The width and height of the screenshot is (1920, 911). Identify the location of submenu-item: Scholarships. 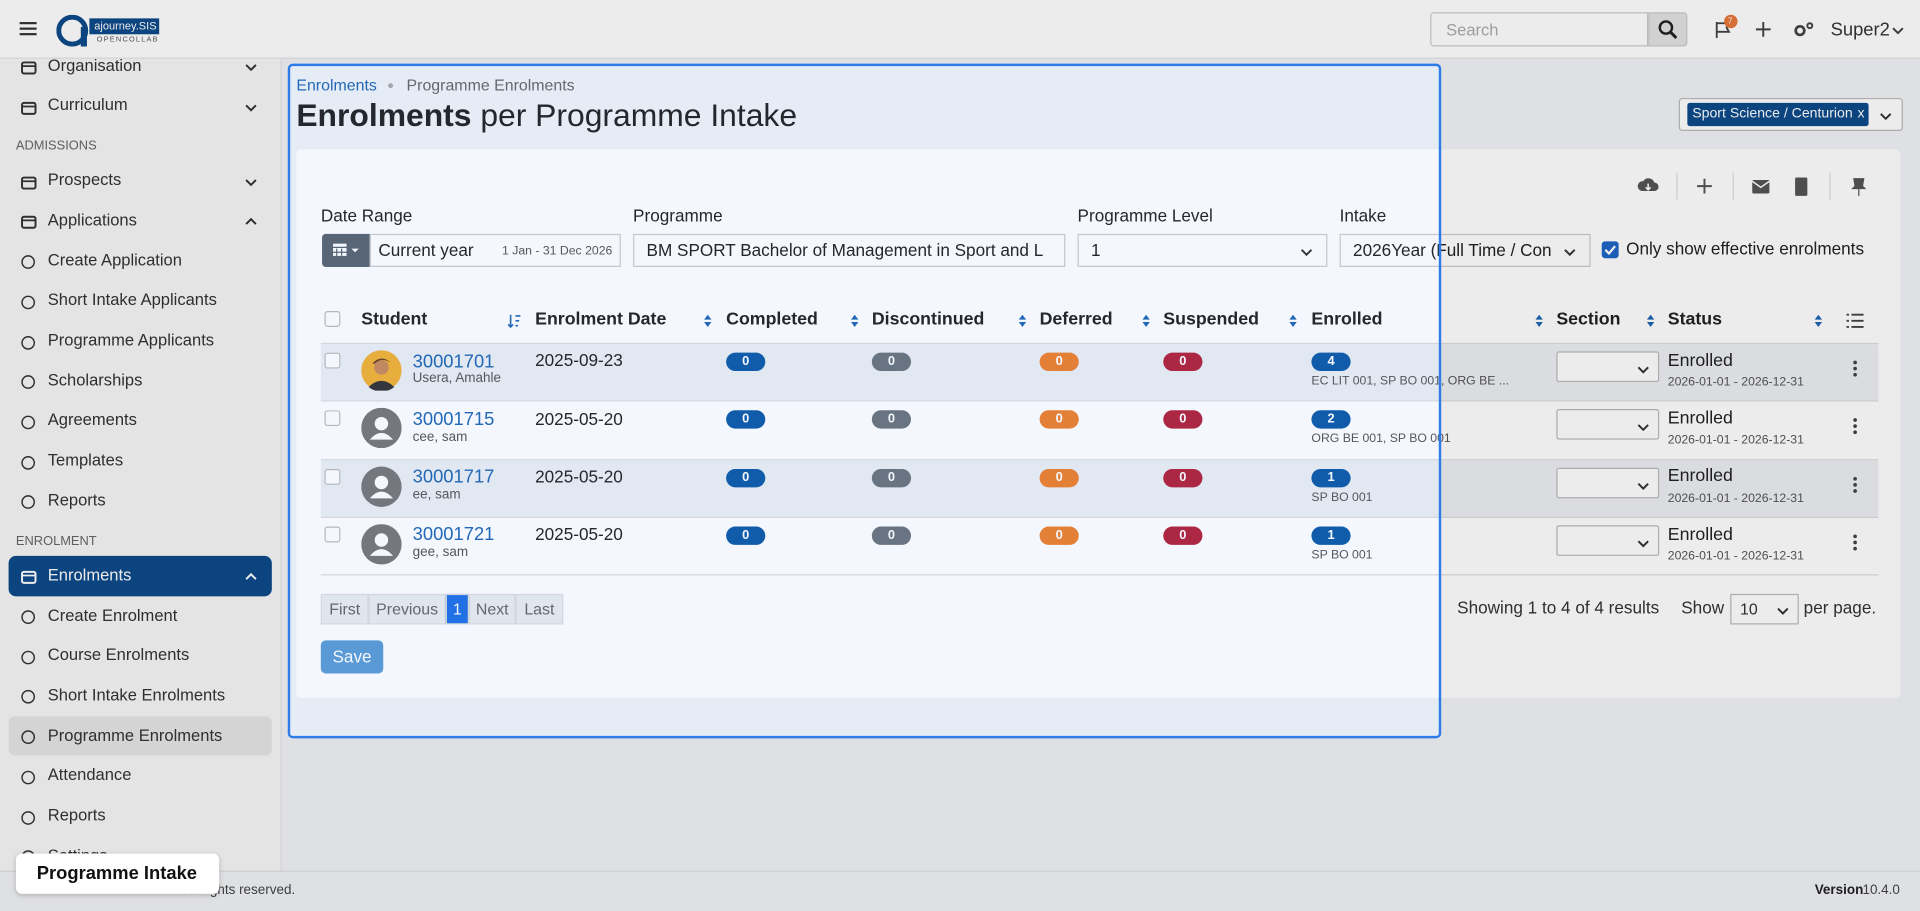
(95, 380).